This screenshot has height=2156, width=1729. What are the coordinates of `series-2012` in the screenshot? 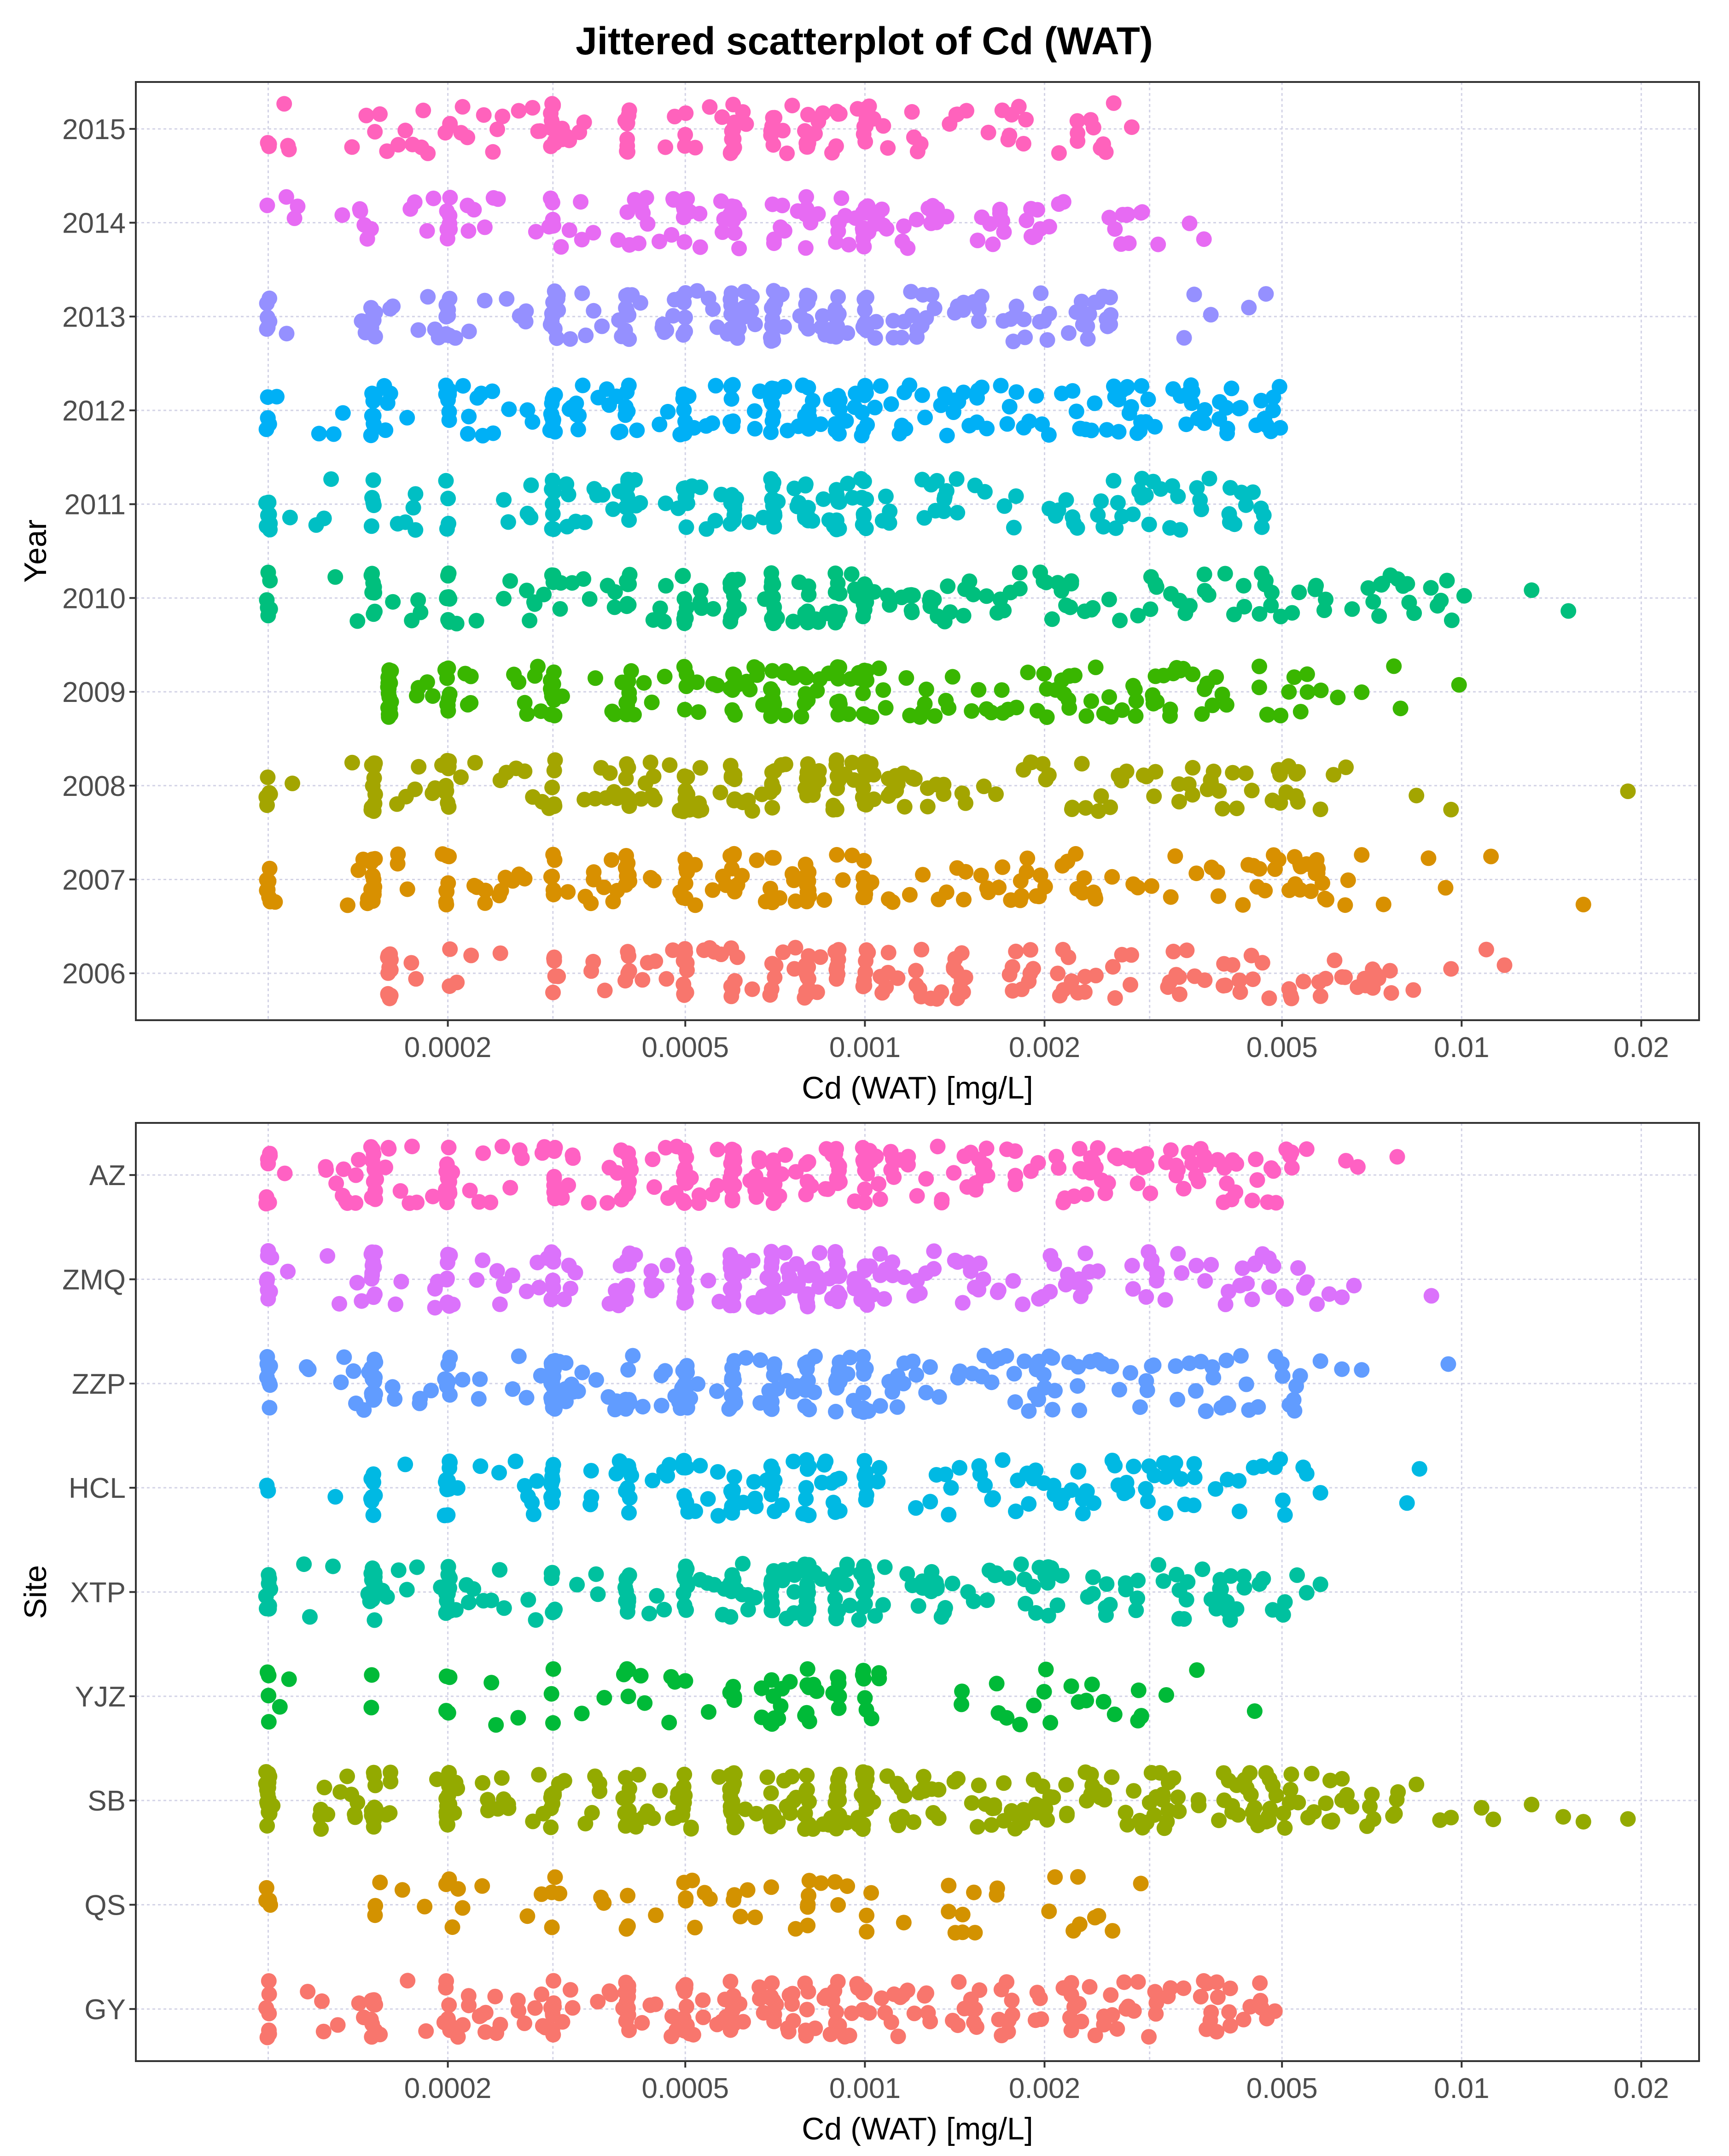 It's located at (773, 410).